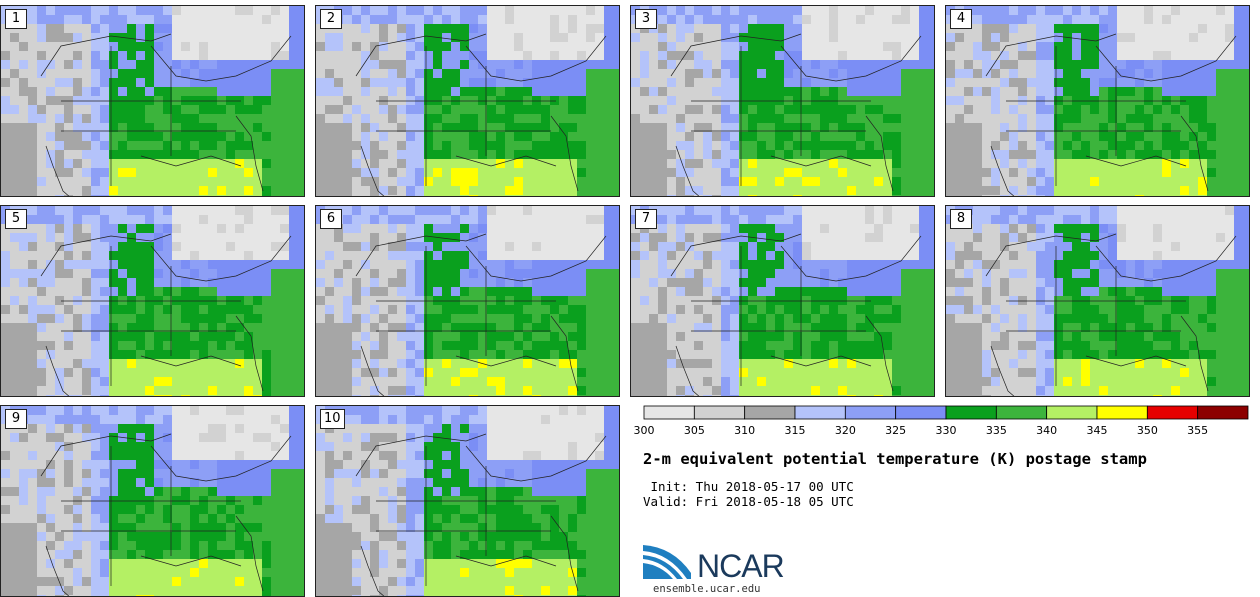 The height and width of the screenshot is (597, 1260). I want to click on ncar-logo-text: NCAR, so click(741, 566).